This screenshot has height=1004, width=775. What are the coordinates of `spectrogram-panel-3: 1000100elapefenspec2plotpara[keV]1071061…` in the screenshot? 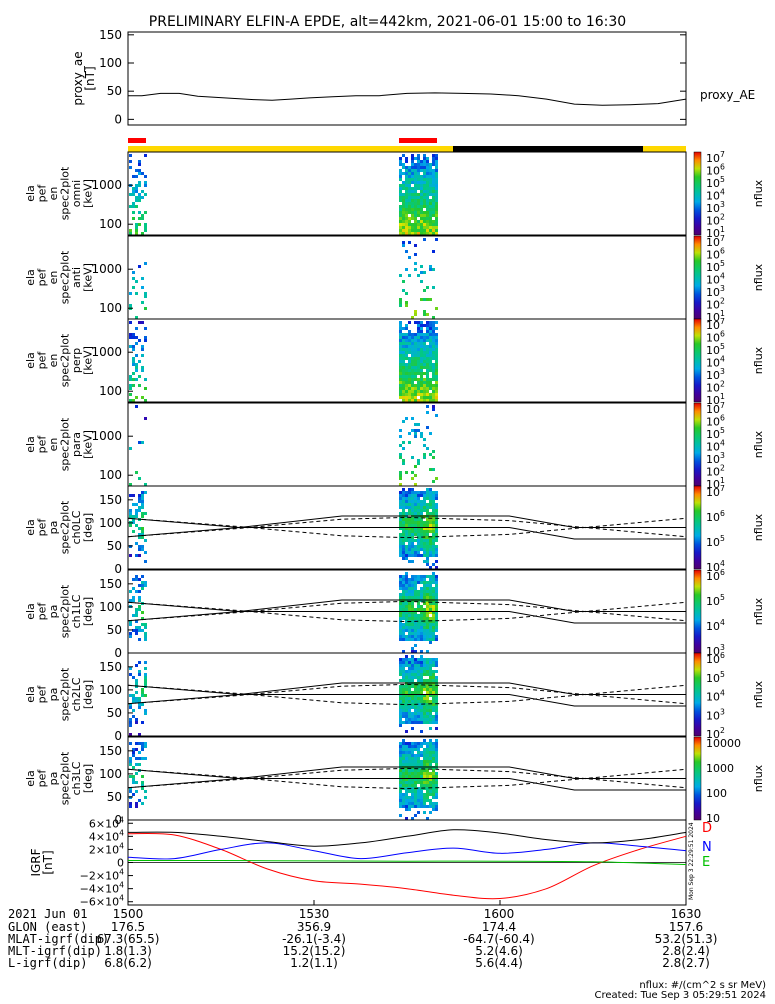 It's located at (394, 446).